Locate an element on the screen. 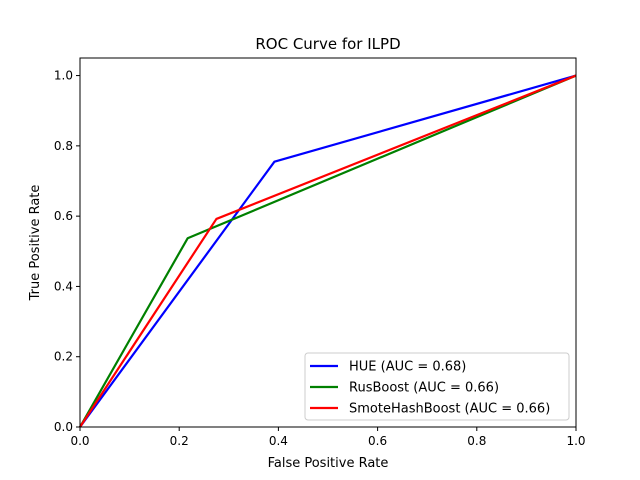 This screenshot has width=640, height=480. x-tick-label: 0.4 is located at coordinates (278, 441).